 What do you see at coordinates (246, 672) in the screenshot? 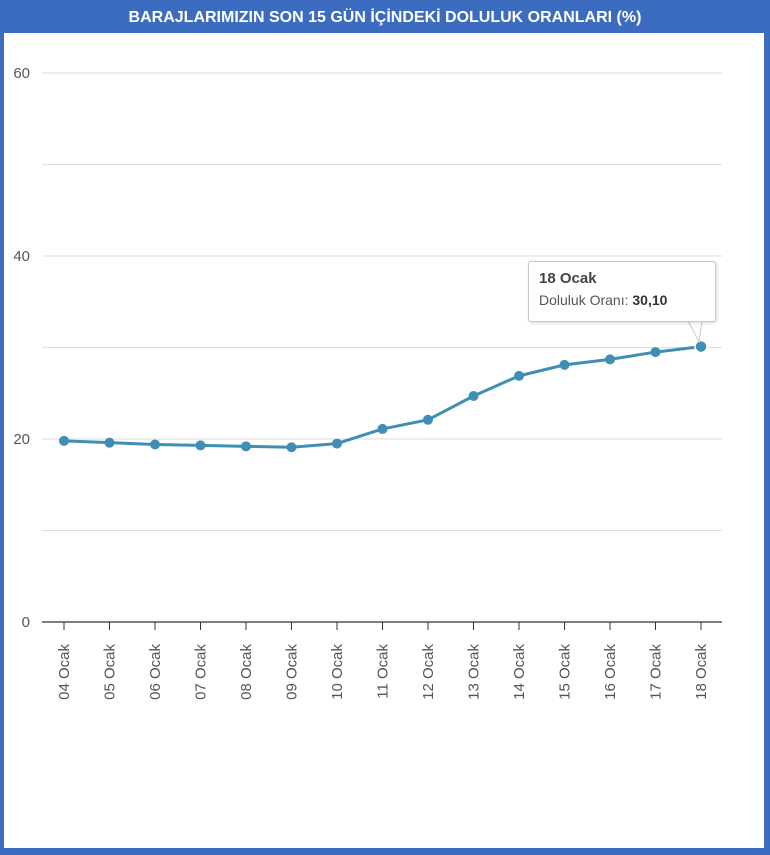
I see `x-tick-label: 08 Ocak` at bounding box center [246, 672].